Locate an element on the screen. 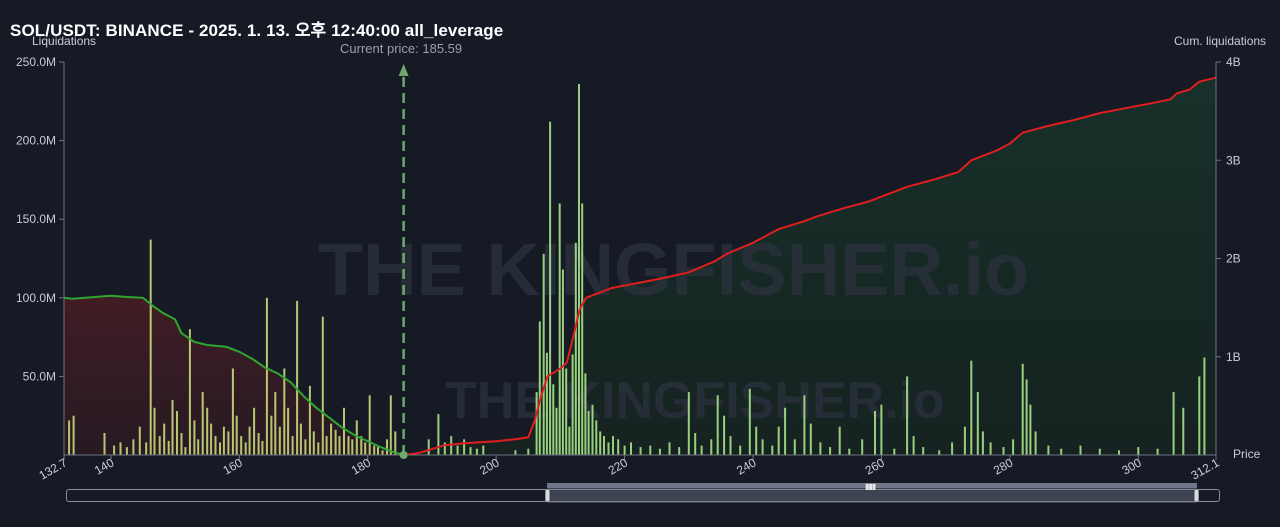 The image size is (1280, 527). navigator-track is located at coordinates (643, 495).